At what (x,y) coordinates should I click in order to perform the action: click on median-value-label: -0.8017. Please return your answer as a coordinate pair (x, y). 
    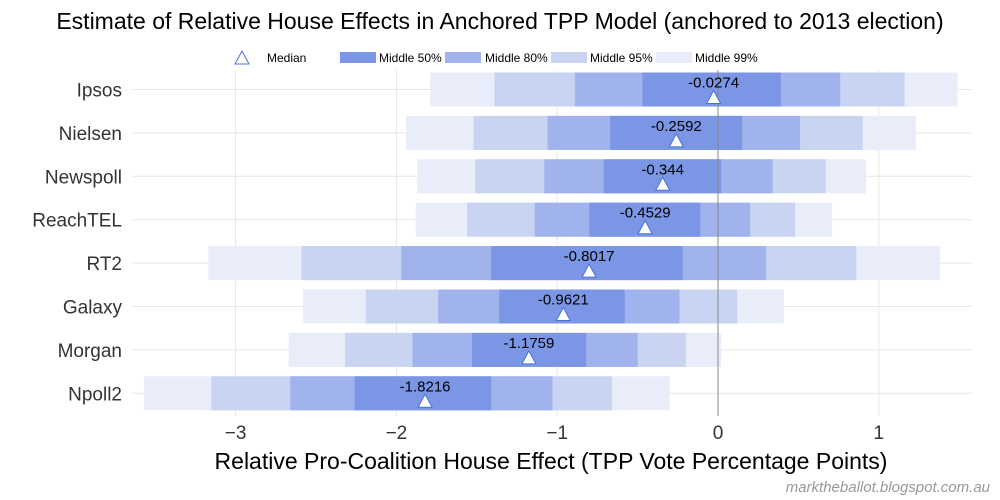
    Looking at the image, I should click on (589, 256).